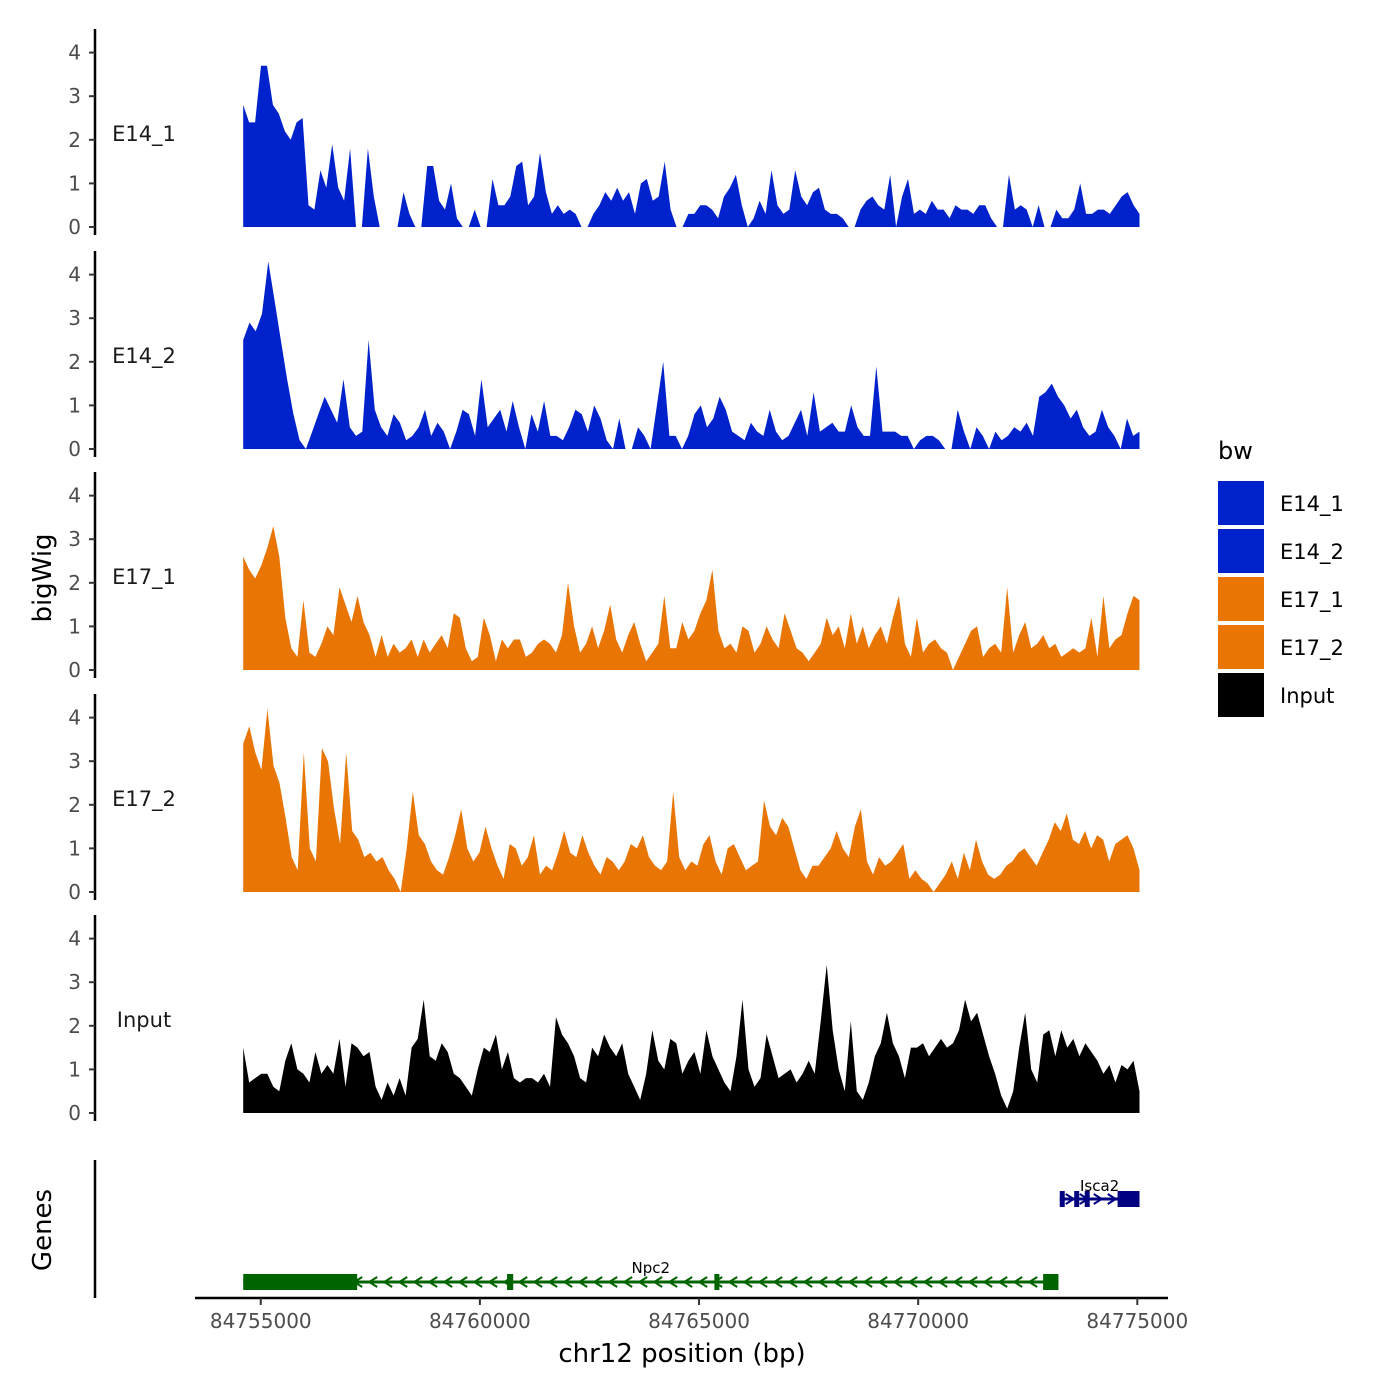  I want to click on track-Input: 0 1 2 3 4 Input, so click(604, 1020).